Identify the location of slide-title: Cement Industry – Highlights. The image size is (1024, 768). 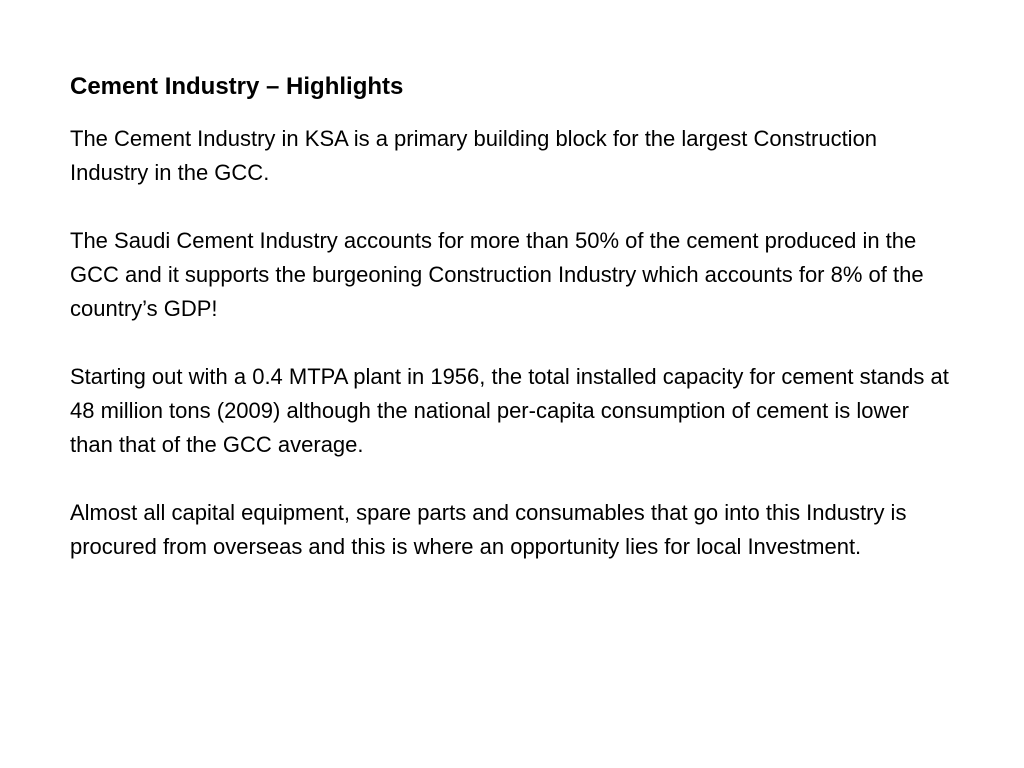
(237, 86).